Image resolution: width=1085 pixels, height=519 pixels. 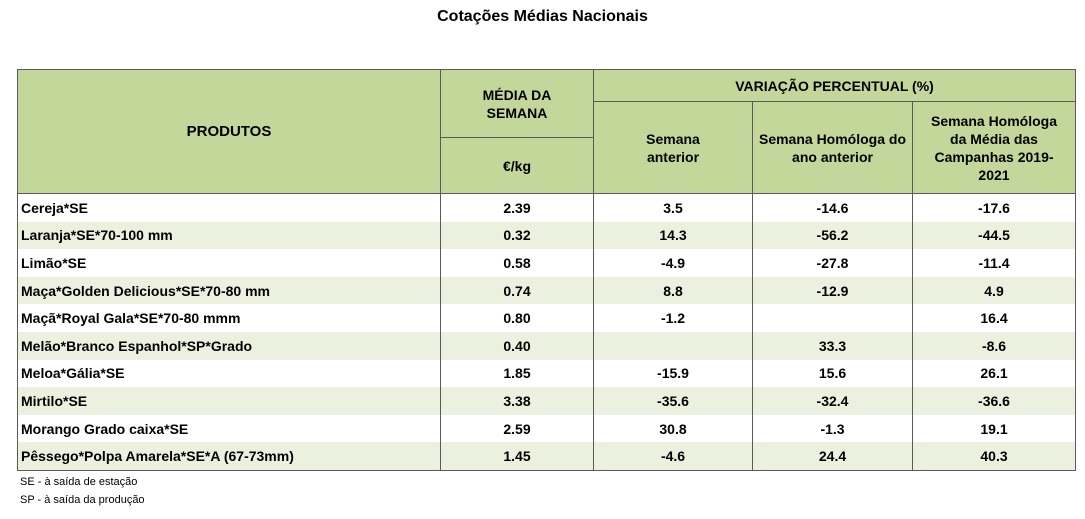 What do you see at coordinates (994, 456) in the screenshot?
I see `campaigns-variation: 40.3` at bounding box center [994, 456].